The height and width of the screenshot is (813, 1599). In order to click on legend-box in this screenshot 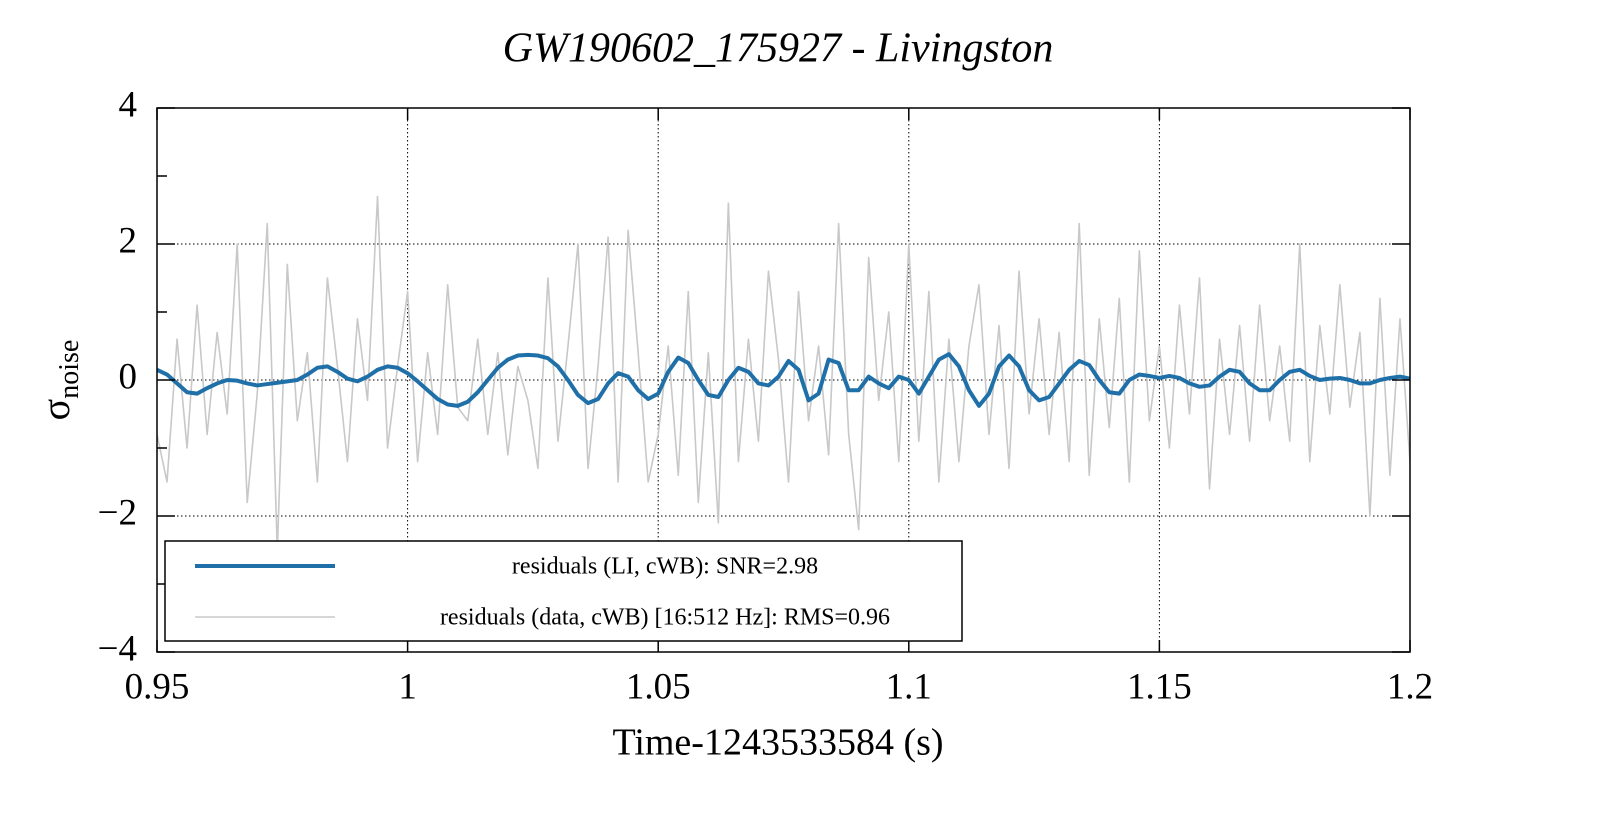, I will do `click(563, 591)`.